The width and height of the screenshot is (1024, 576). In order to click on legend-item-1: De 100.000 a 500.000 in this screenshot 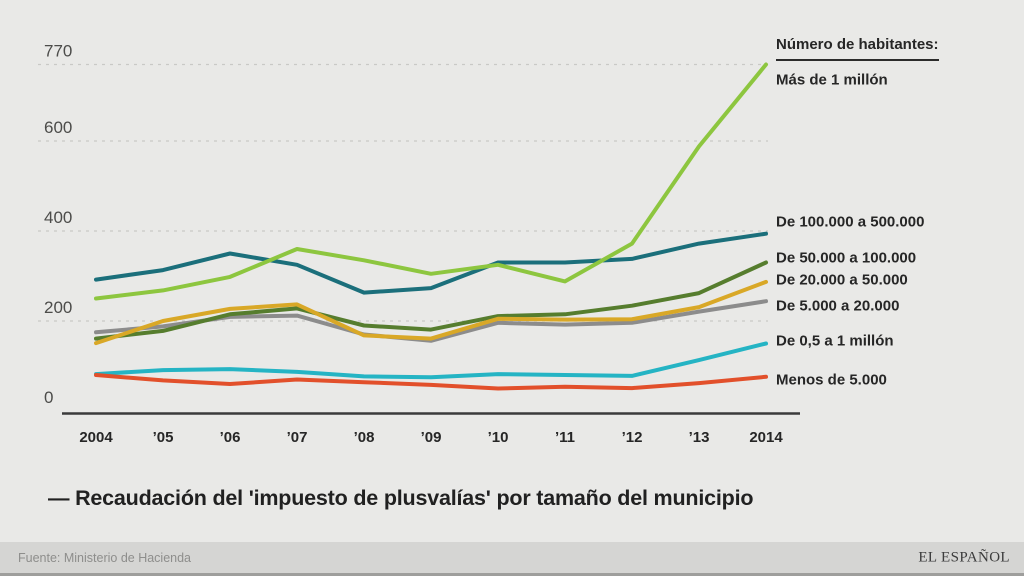, I will do `click(850, 222)`.